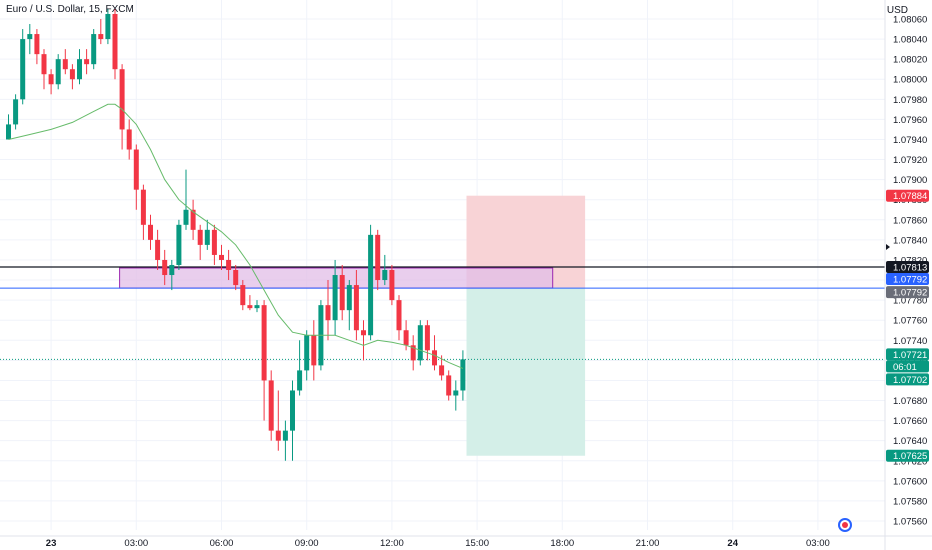  What do you see at coordinates (910, 80) in the screenshot?
I see `price-tick-label: 1.08000` at bounding box center [910, 80].